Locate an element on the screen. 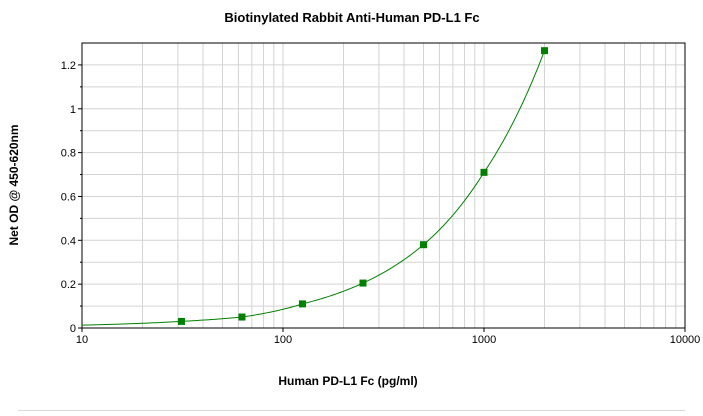  x-axis-label: Human PD-L1 Fc (pg/ml) is located at coordinates (347, 381).